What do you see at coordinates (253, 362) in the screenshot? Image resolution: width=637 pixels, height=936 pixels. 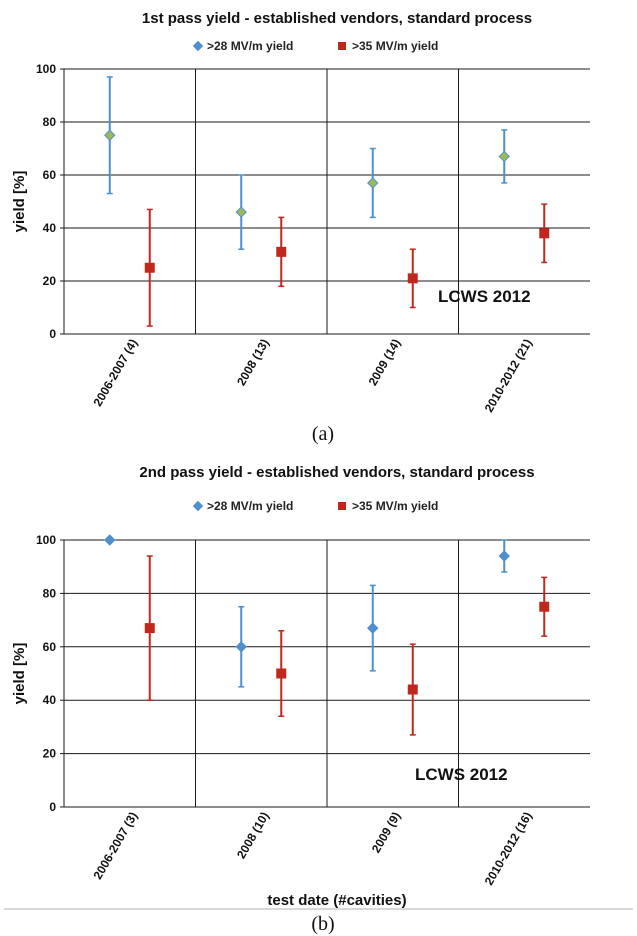 I see `x-tick-label: 2008 (13)` at bounding box center [253, 362].